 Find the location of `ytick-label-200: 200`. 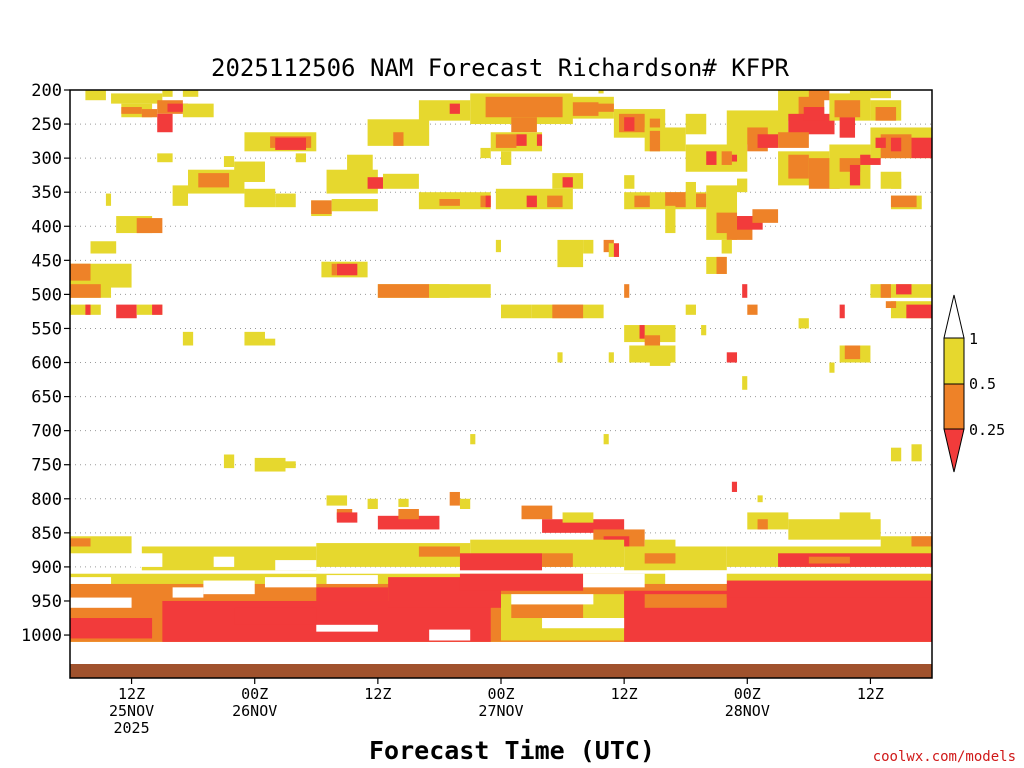

ytick-label-200: 200 is located at coordinates (46, 91).